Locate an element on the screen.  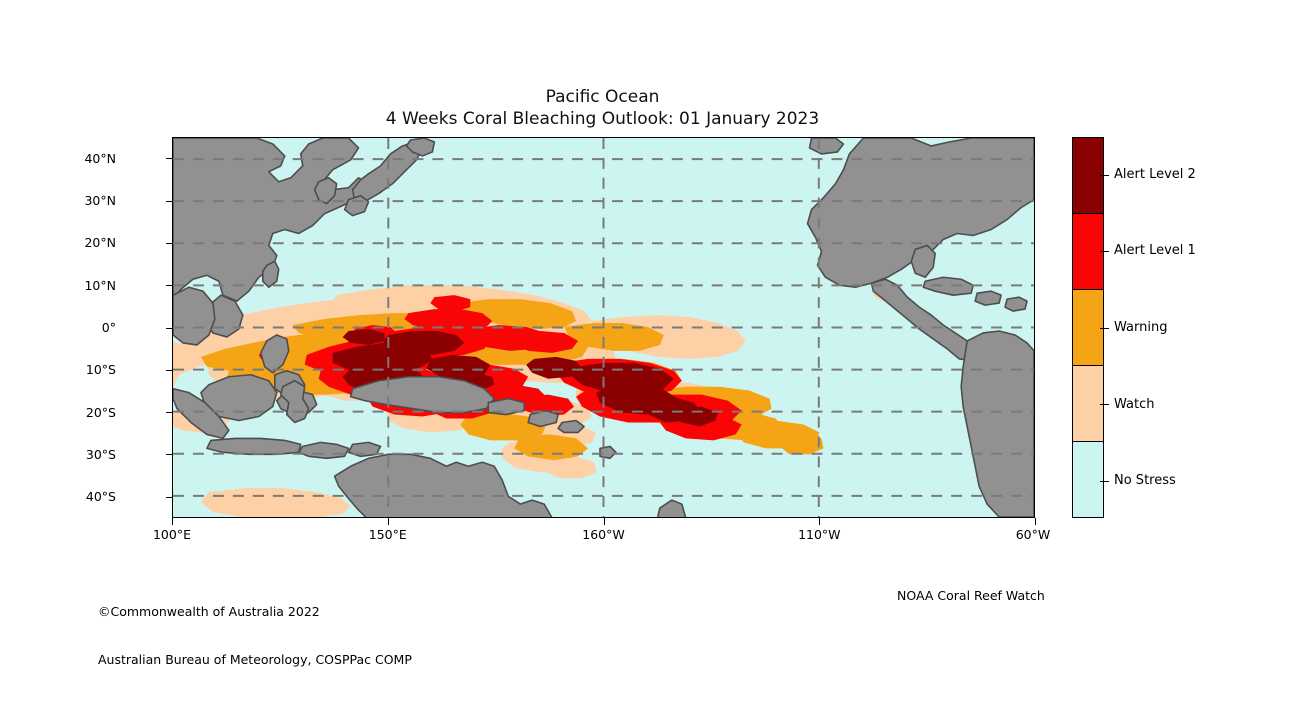
x-label-100e: 100°E is located at coordinates (171, 534).